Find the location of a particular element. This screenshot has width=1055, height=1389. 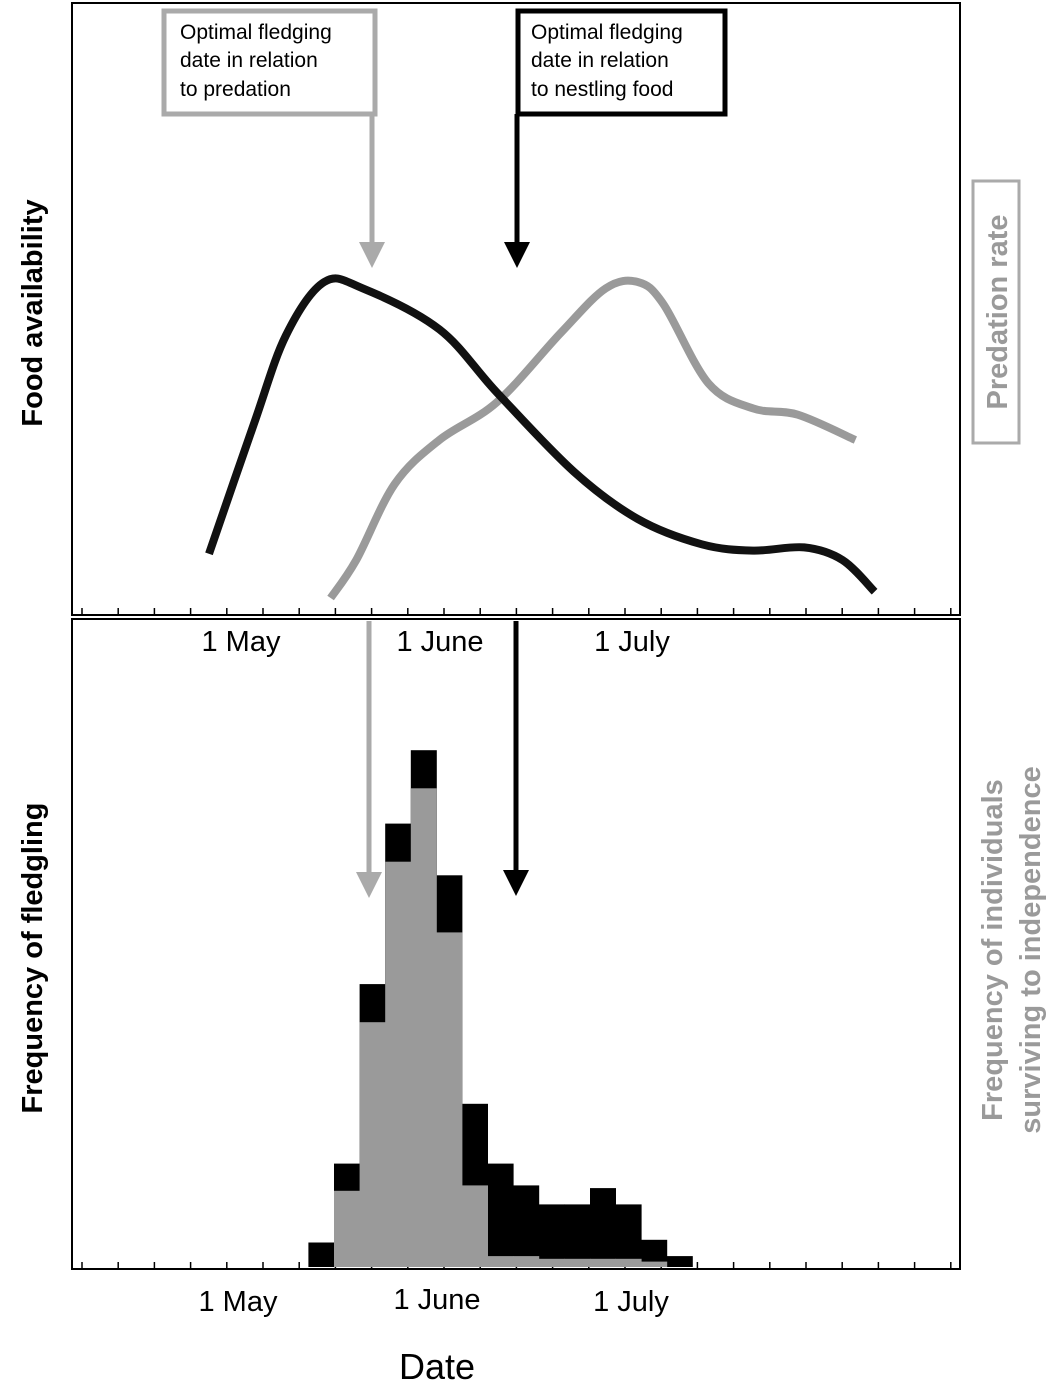

y2-axis-title-surviving-line-2: surviving to independence is located at coordinates (1031, 949).